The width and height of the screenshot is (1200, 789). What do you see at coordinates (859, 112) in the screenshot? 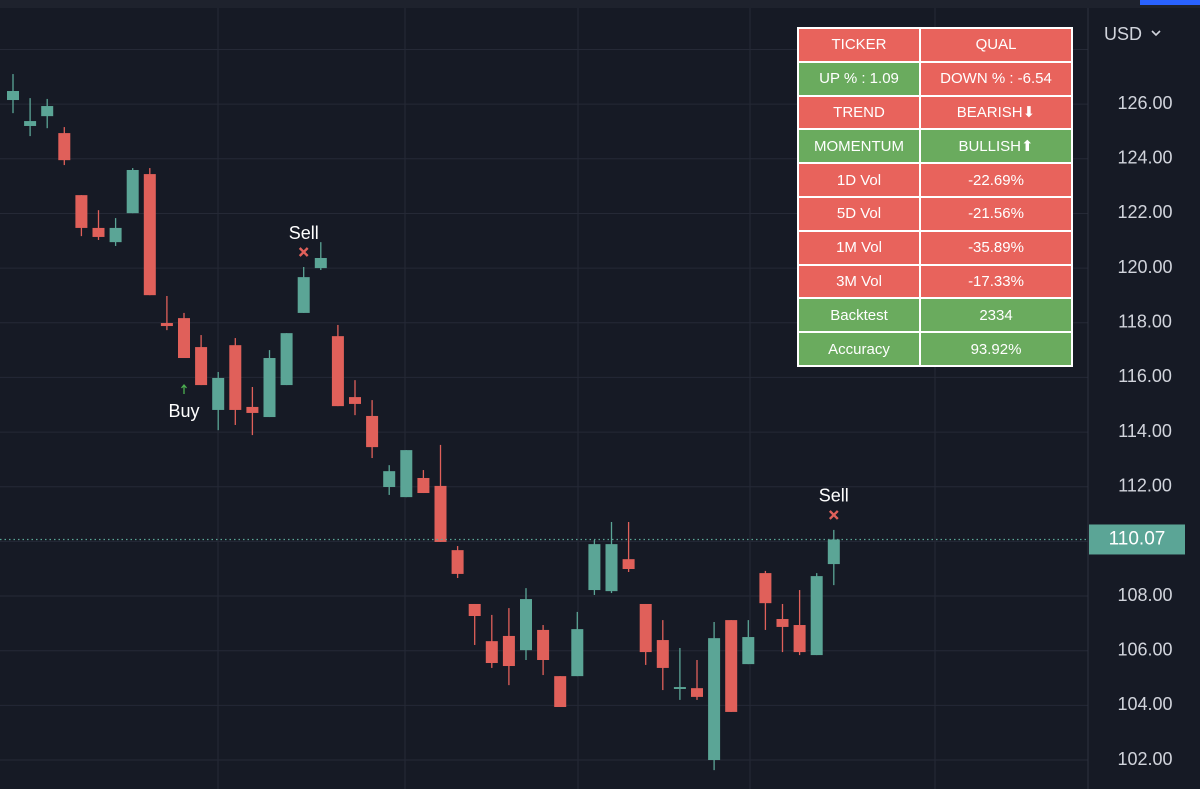
I see `table-cell: TREND` at bounding box center [859, 112].